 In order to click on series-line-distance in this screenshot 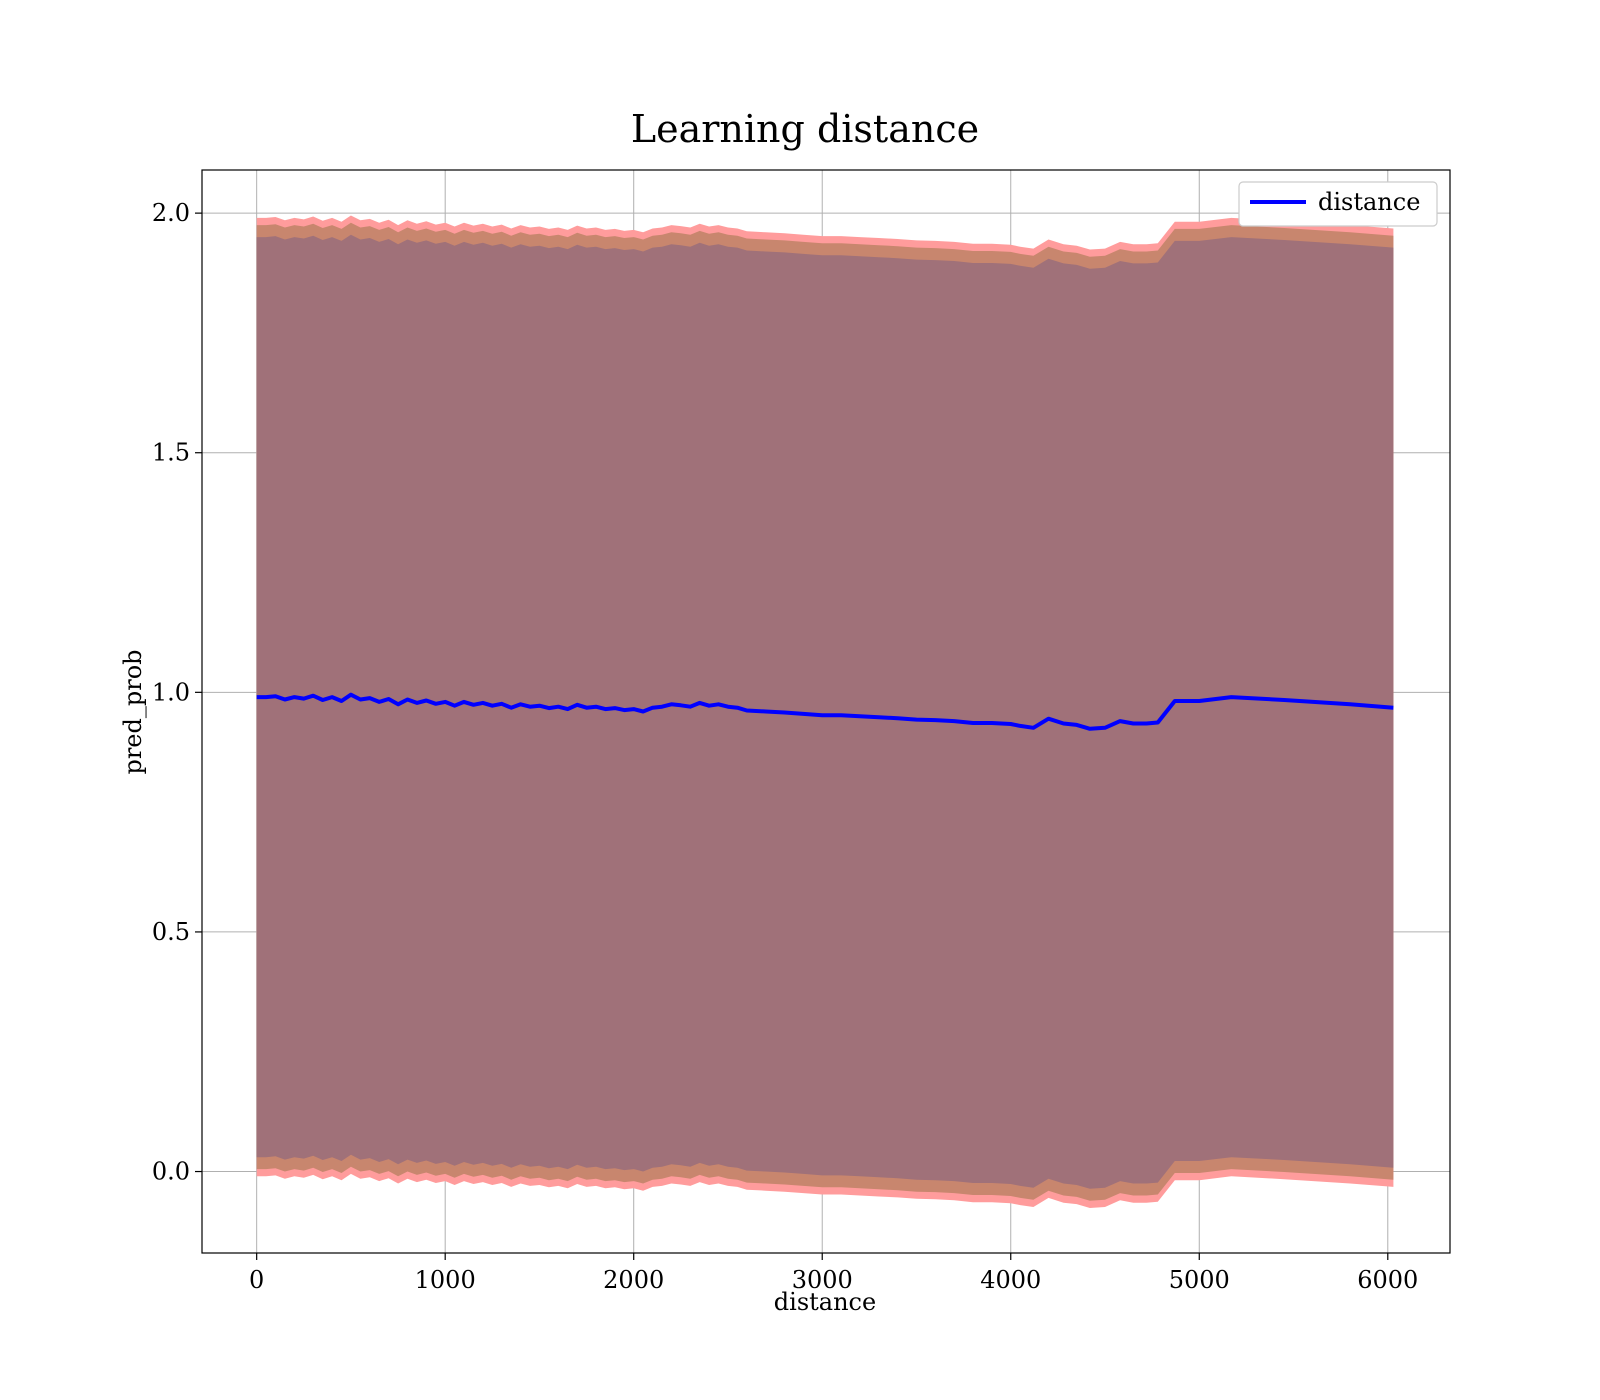, I will do `click(825, 711)`.